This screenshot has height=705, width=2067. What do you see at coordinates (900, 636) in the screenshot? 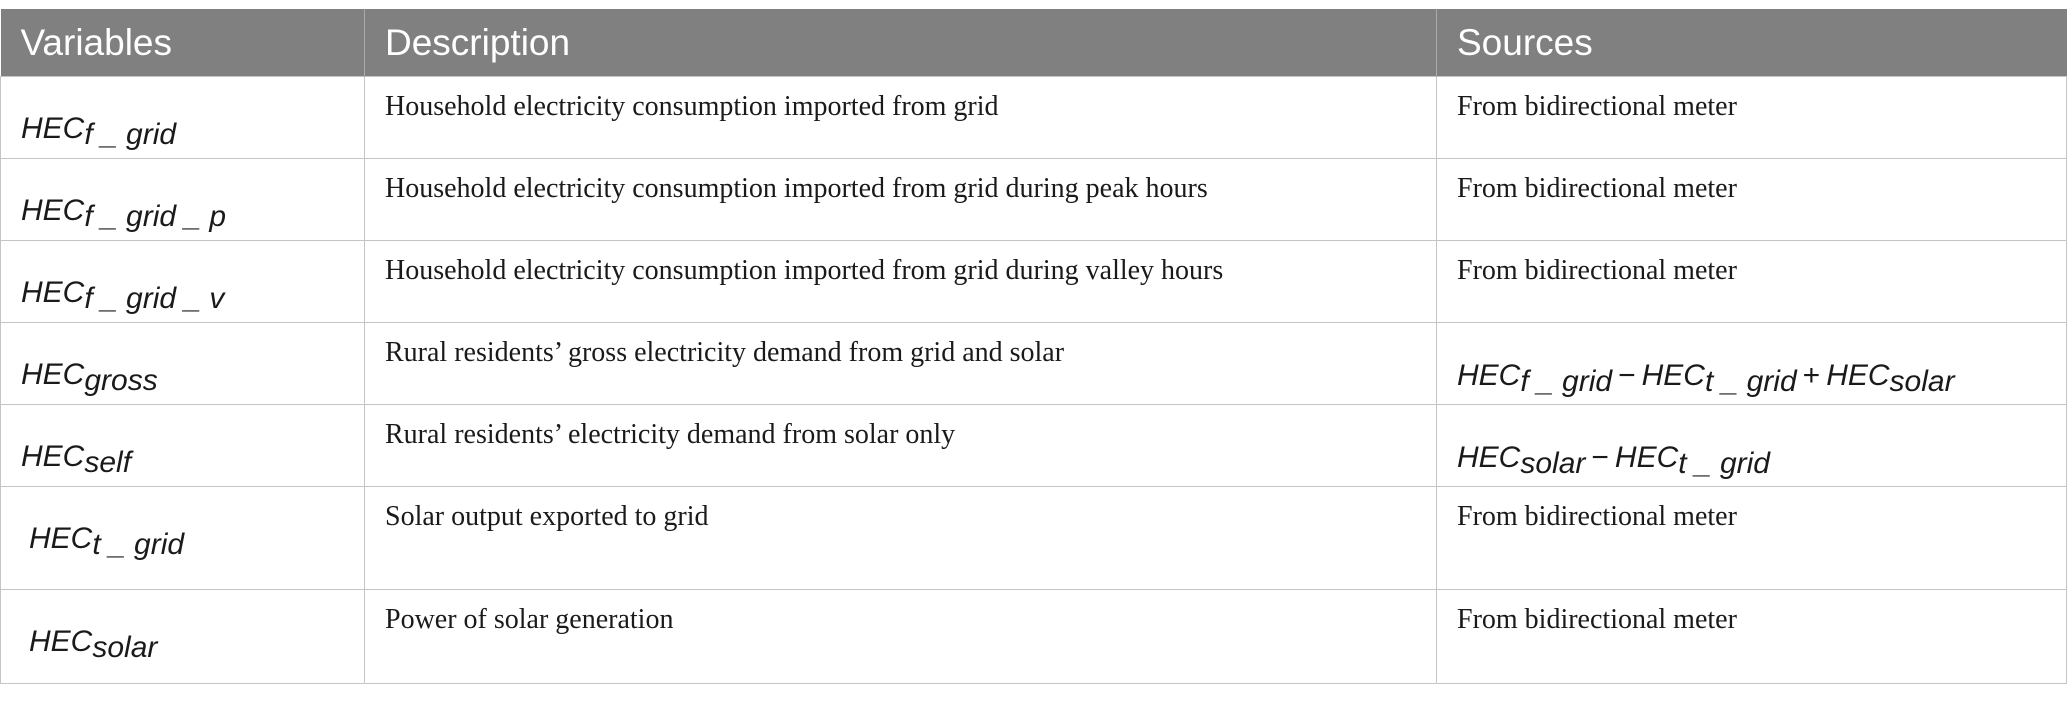
I see `description-cell: Power of solar generation` at bounding box center [900, 636].